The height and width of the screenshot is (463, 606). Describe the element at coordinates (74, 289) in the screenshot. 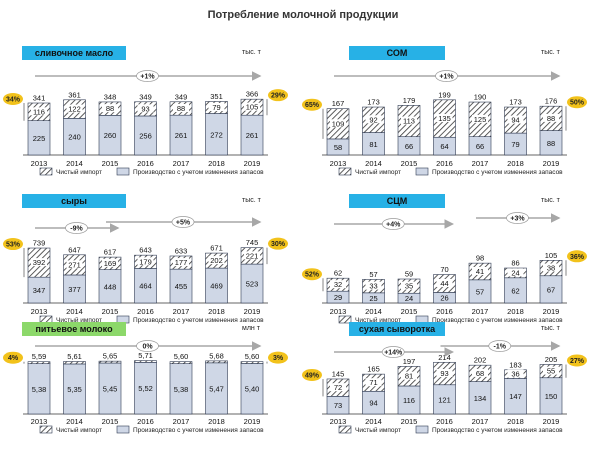

I see `data-label-production: 377` at that location.